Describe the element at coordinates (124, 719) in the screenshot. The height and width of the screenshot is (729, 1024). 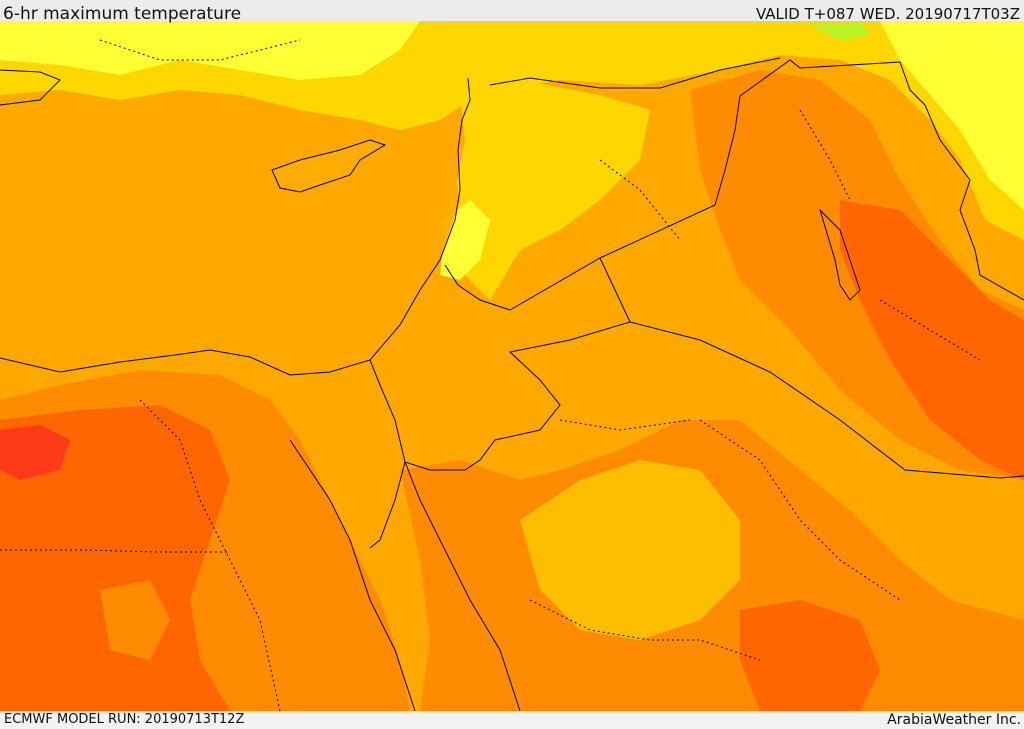
I see `model-run-label: ECMWF MODEL RUN: 20190713T12Z` at that location.